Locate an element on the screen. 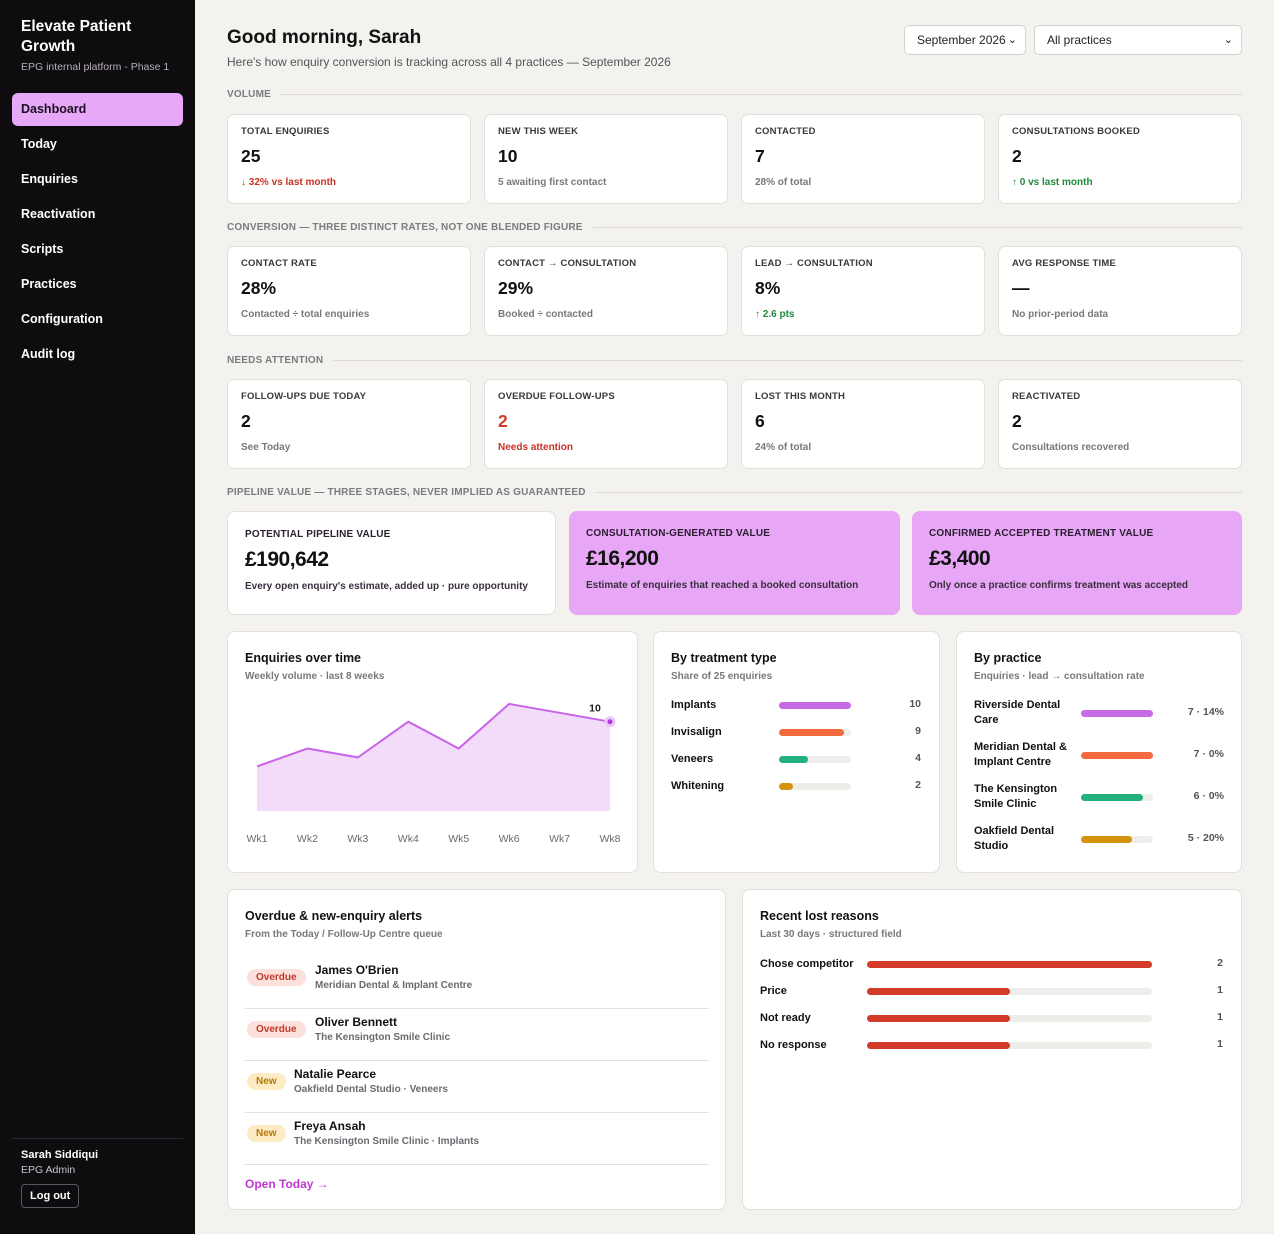 The width and height of the screenshot is (1274, 1234). sidebar-item-dashboard: Dashboard is located at coordinates (97, 109).